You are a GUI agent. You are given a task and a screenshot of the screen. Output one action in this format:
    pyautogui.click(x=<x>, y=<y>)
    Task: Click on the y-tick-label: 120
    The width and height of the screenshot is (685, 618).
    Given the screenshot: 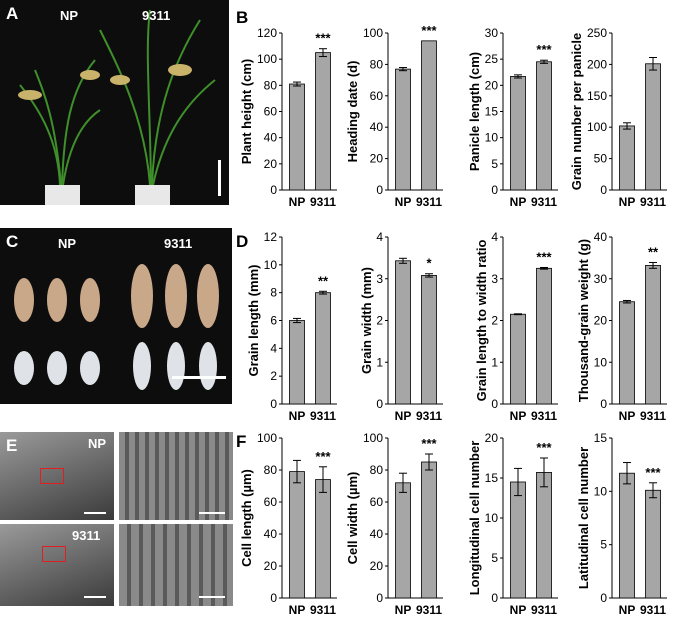 What is the action you would take?
    pyautogui.click(x=267, y=33)
    